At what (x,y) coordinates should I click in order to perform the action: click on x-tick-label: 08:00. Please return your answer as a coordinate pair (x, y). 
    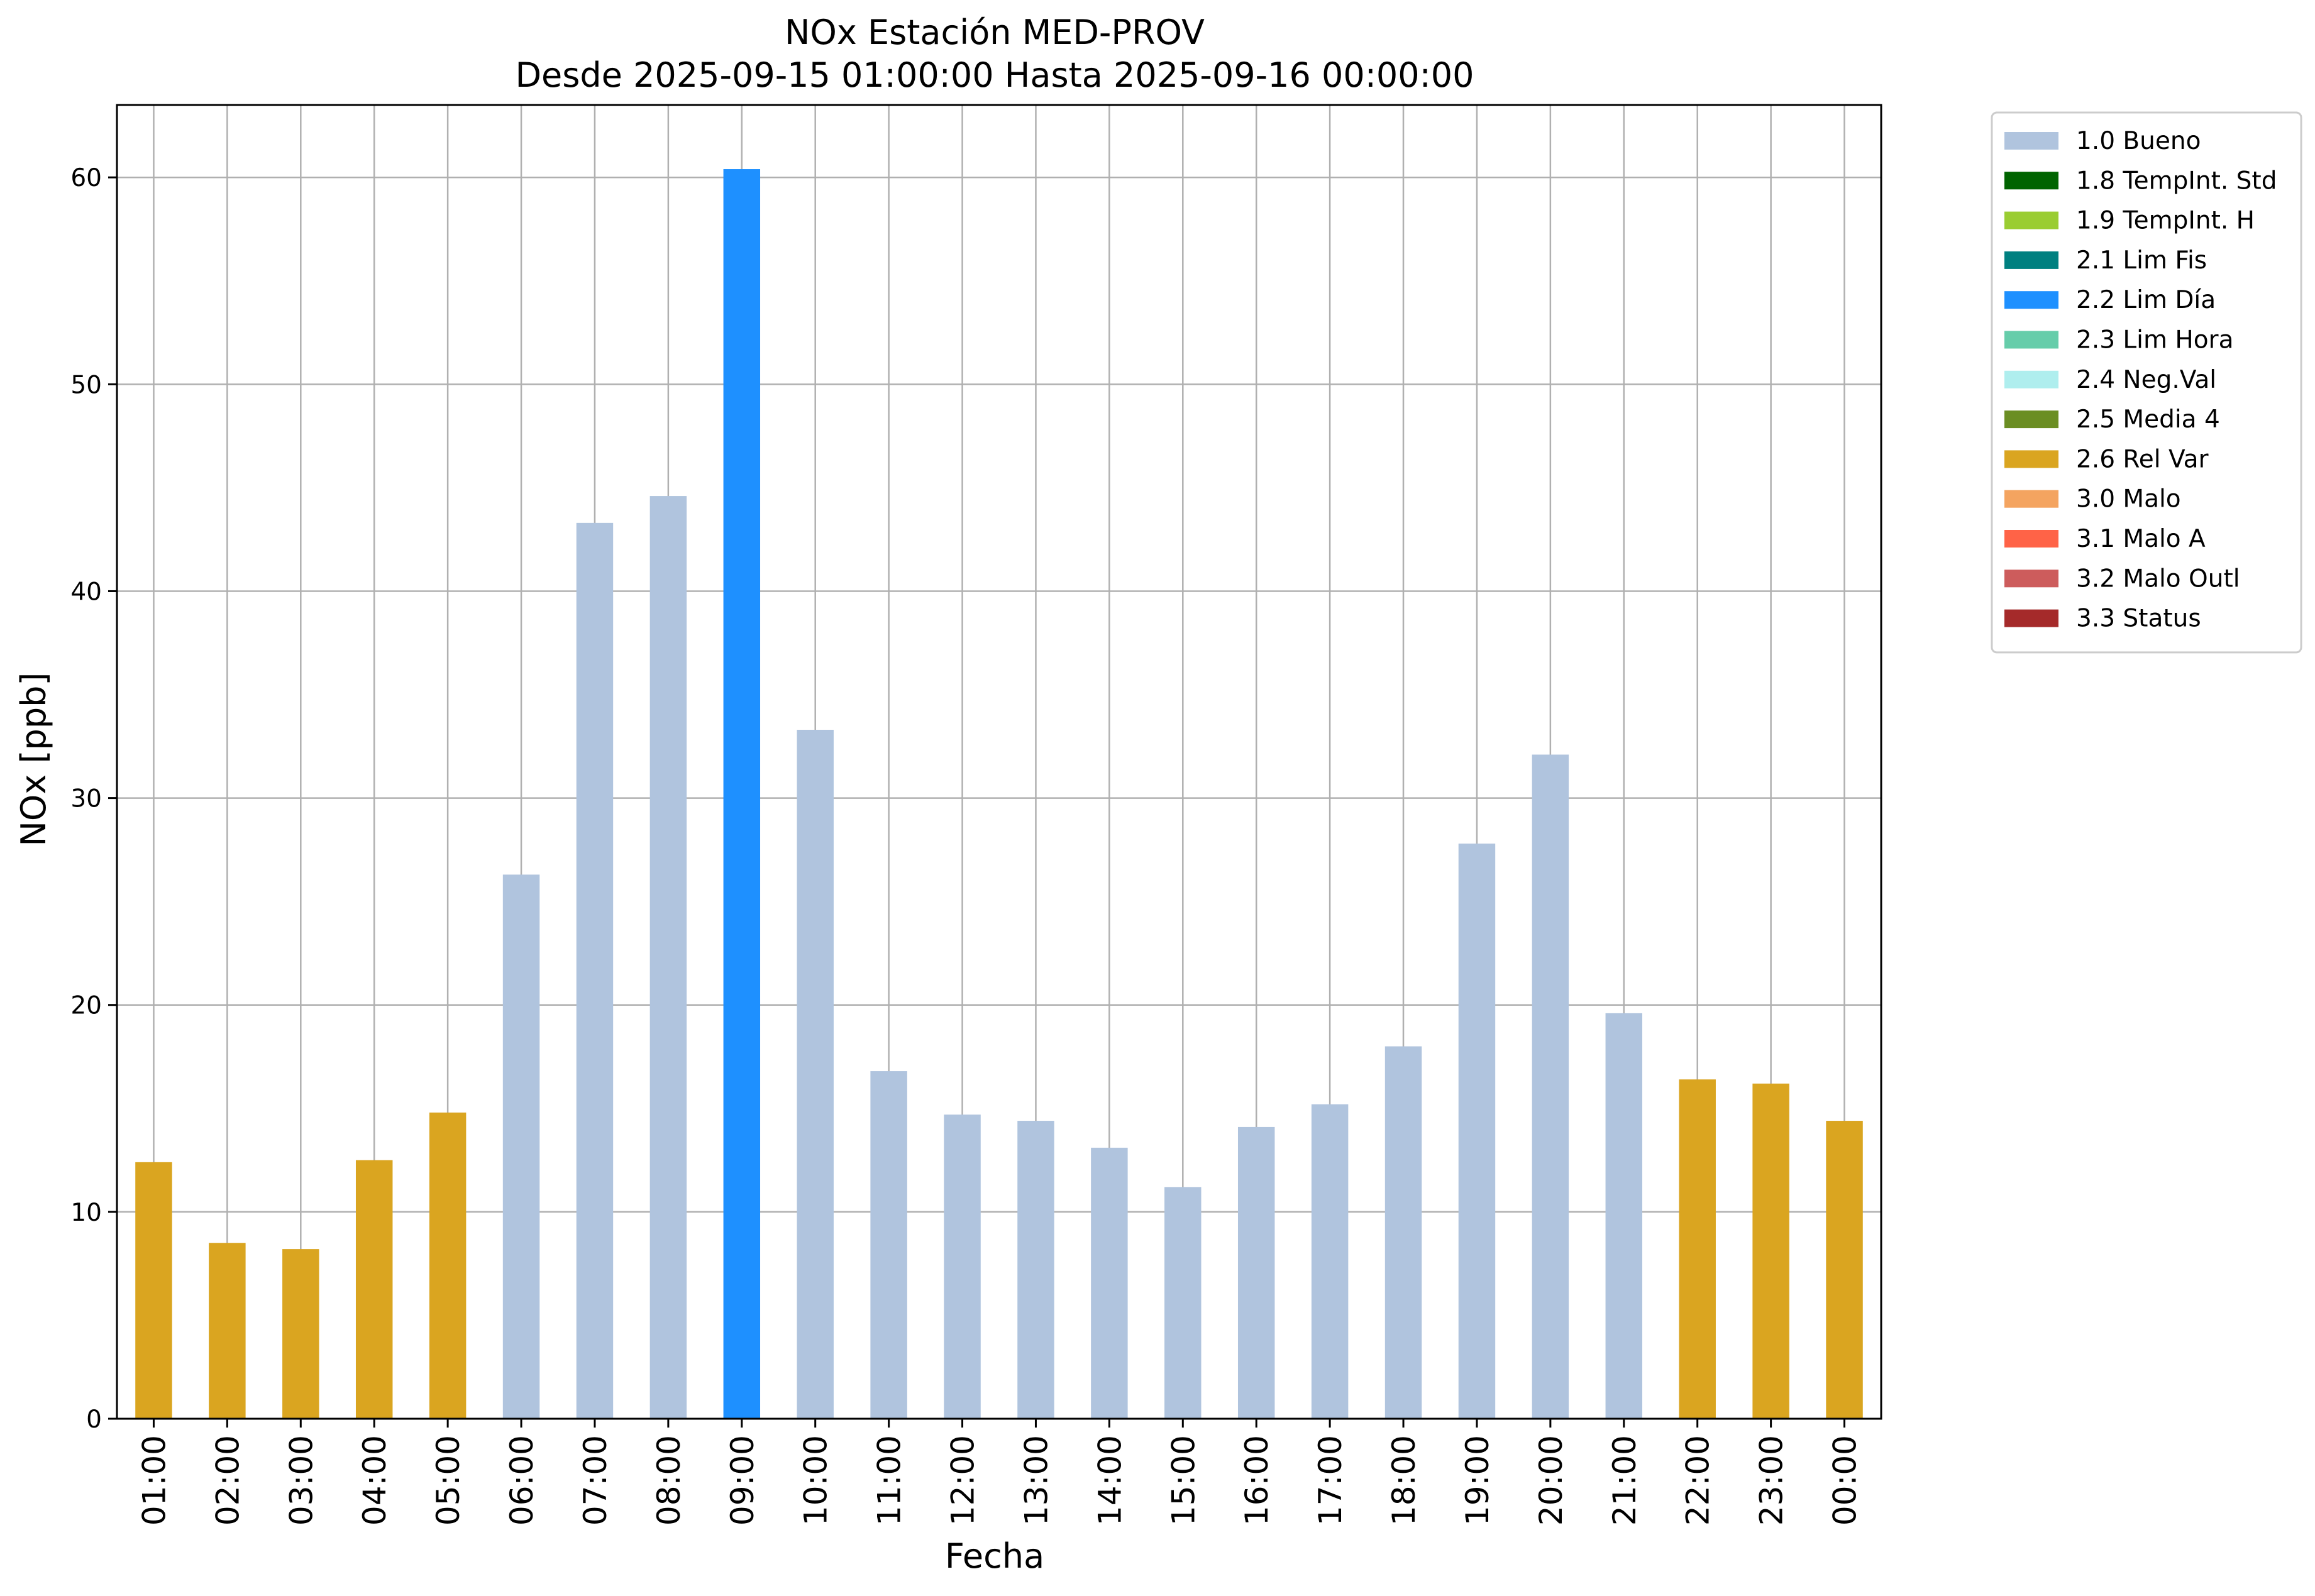
    Looking at the image, I should click on (669, 1480).